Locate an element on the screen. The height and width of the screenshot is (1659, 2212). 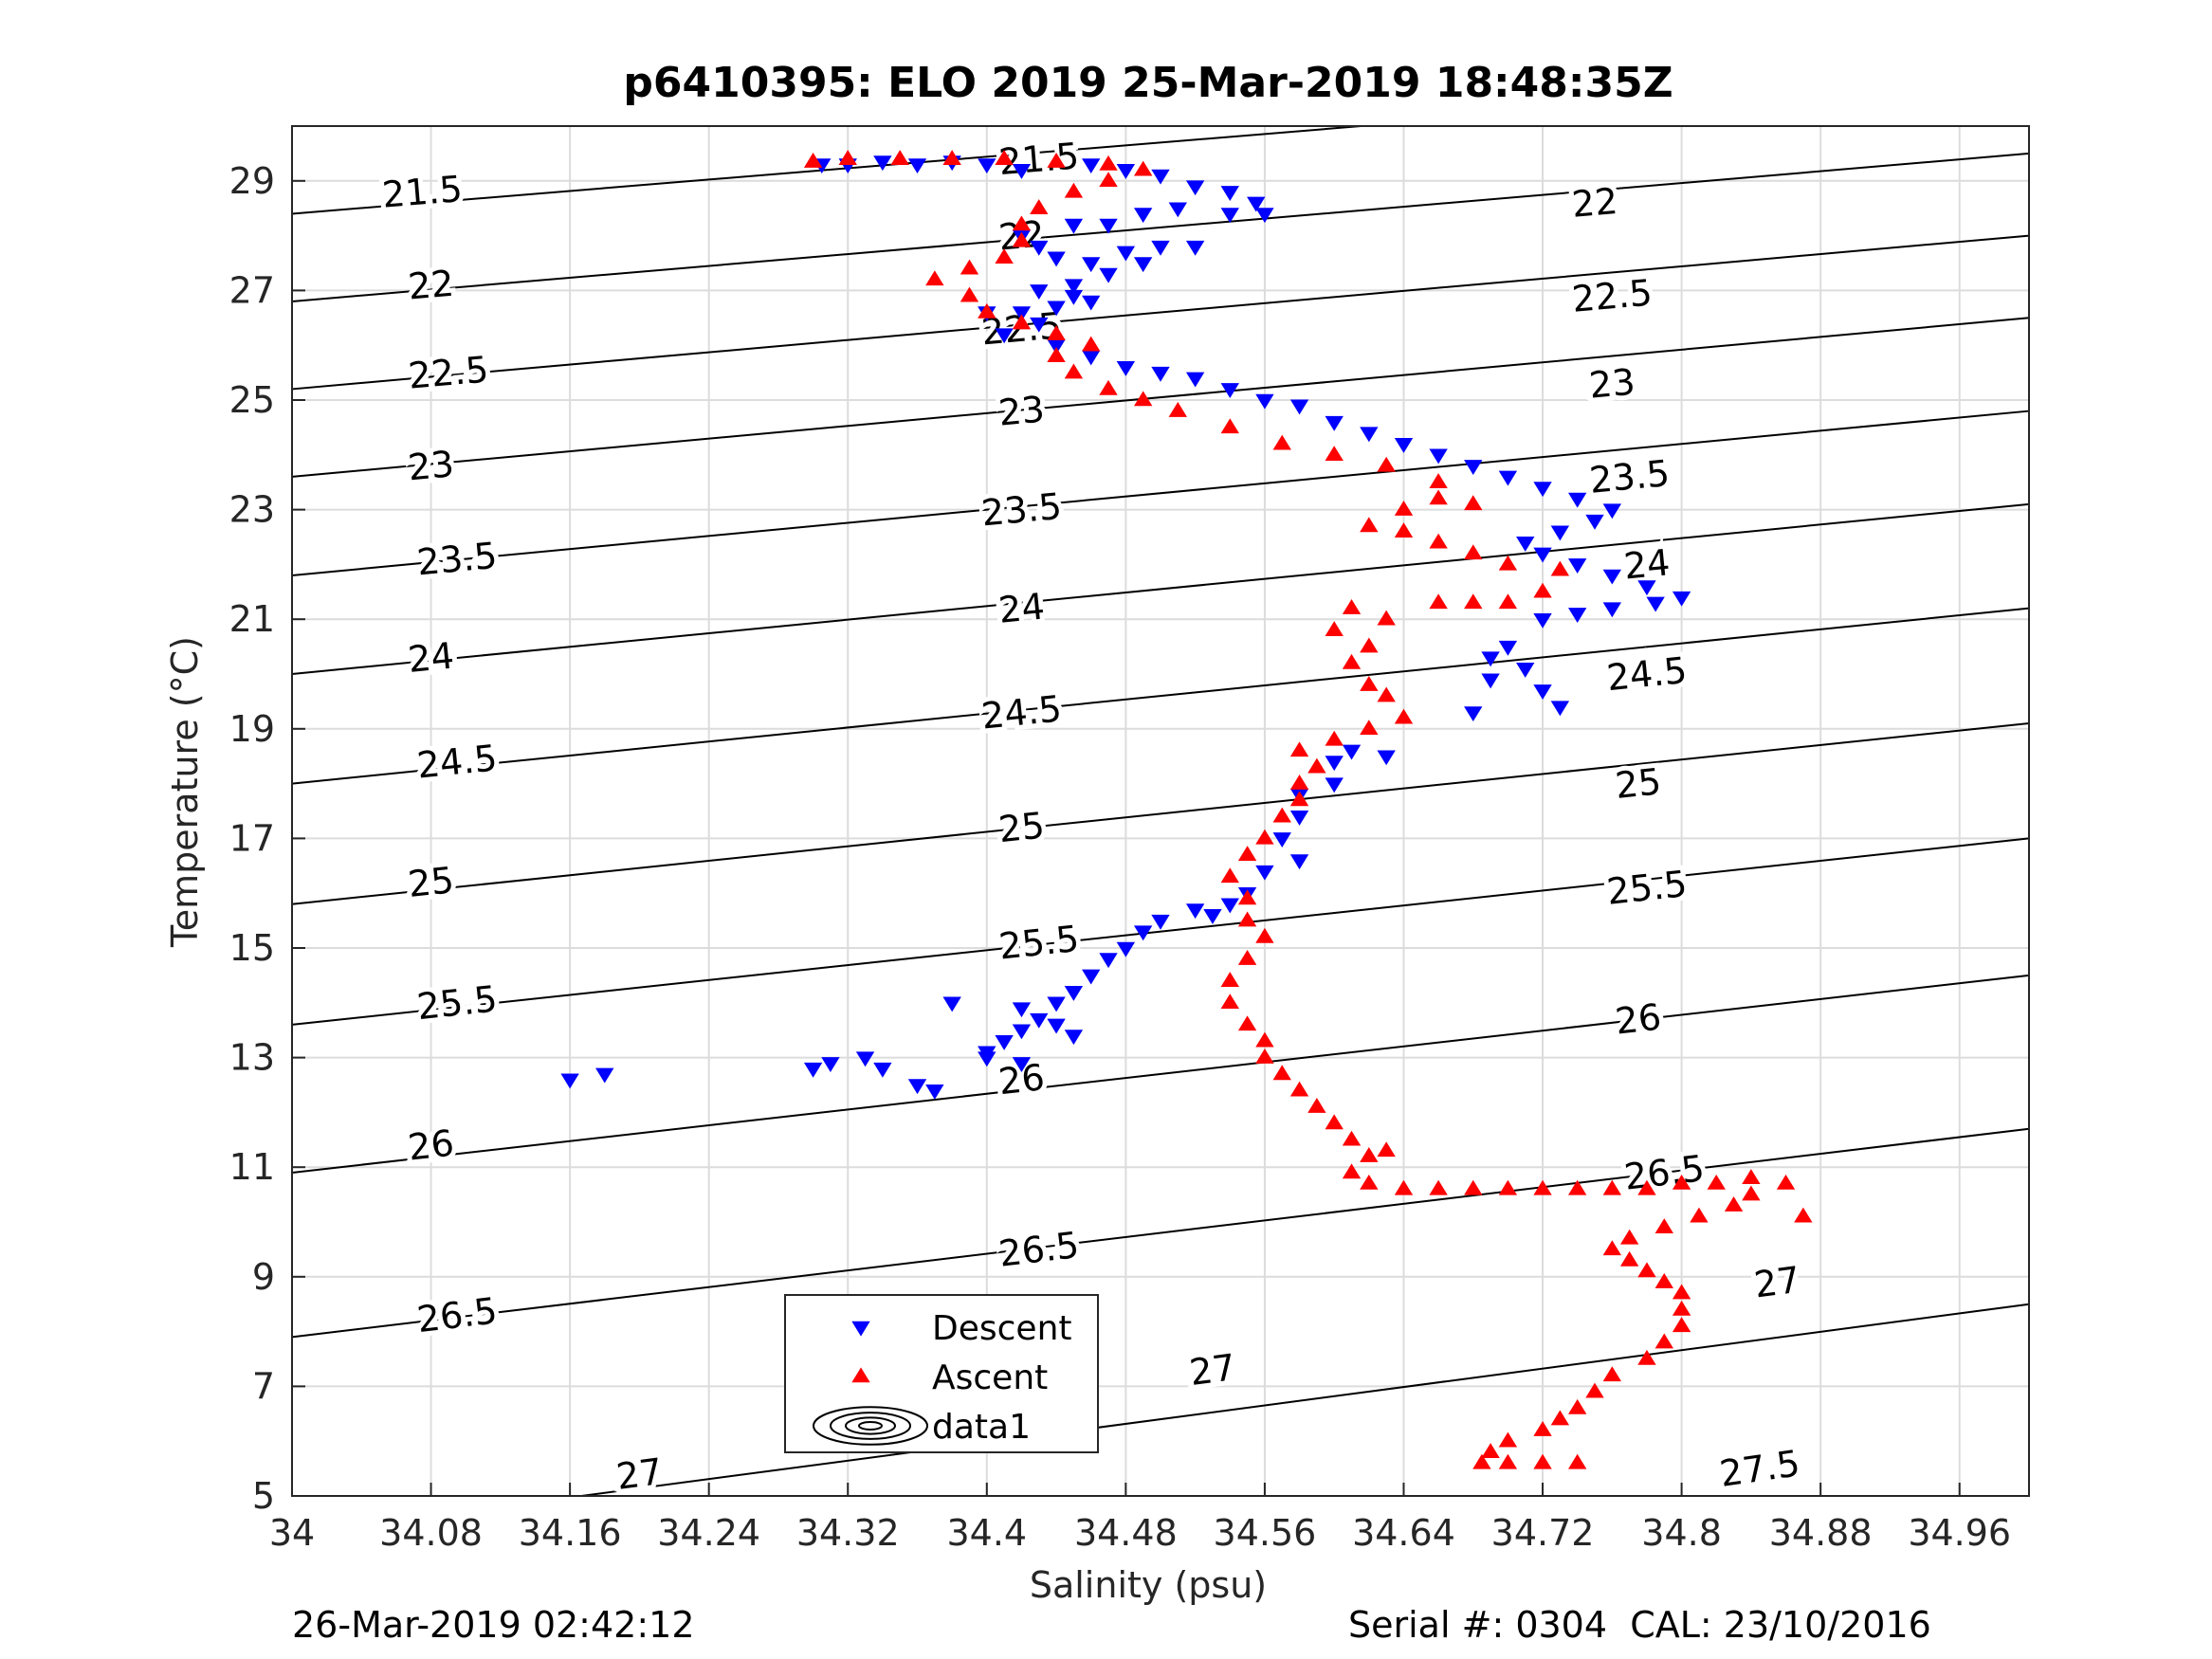
isopycnal-label: 23.5 is located at coordinates (1629, 476).